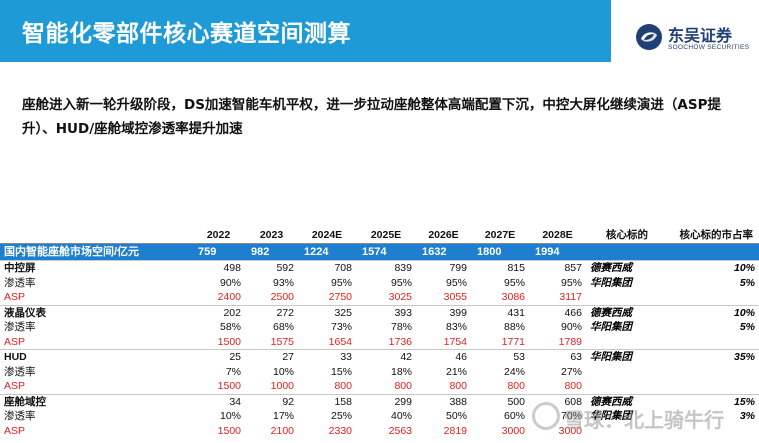  I want to click on core-company-share: 10%, so click(706, 312).